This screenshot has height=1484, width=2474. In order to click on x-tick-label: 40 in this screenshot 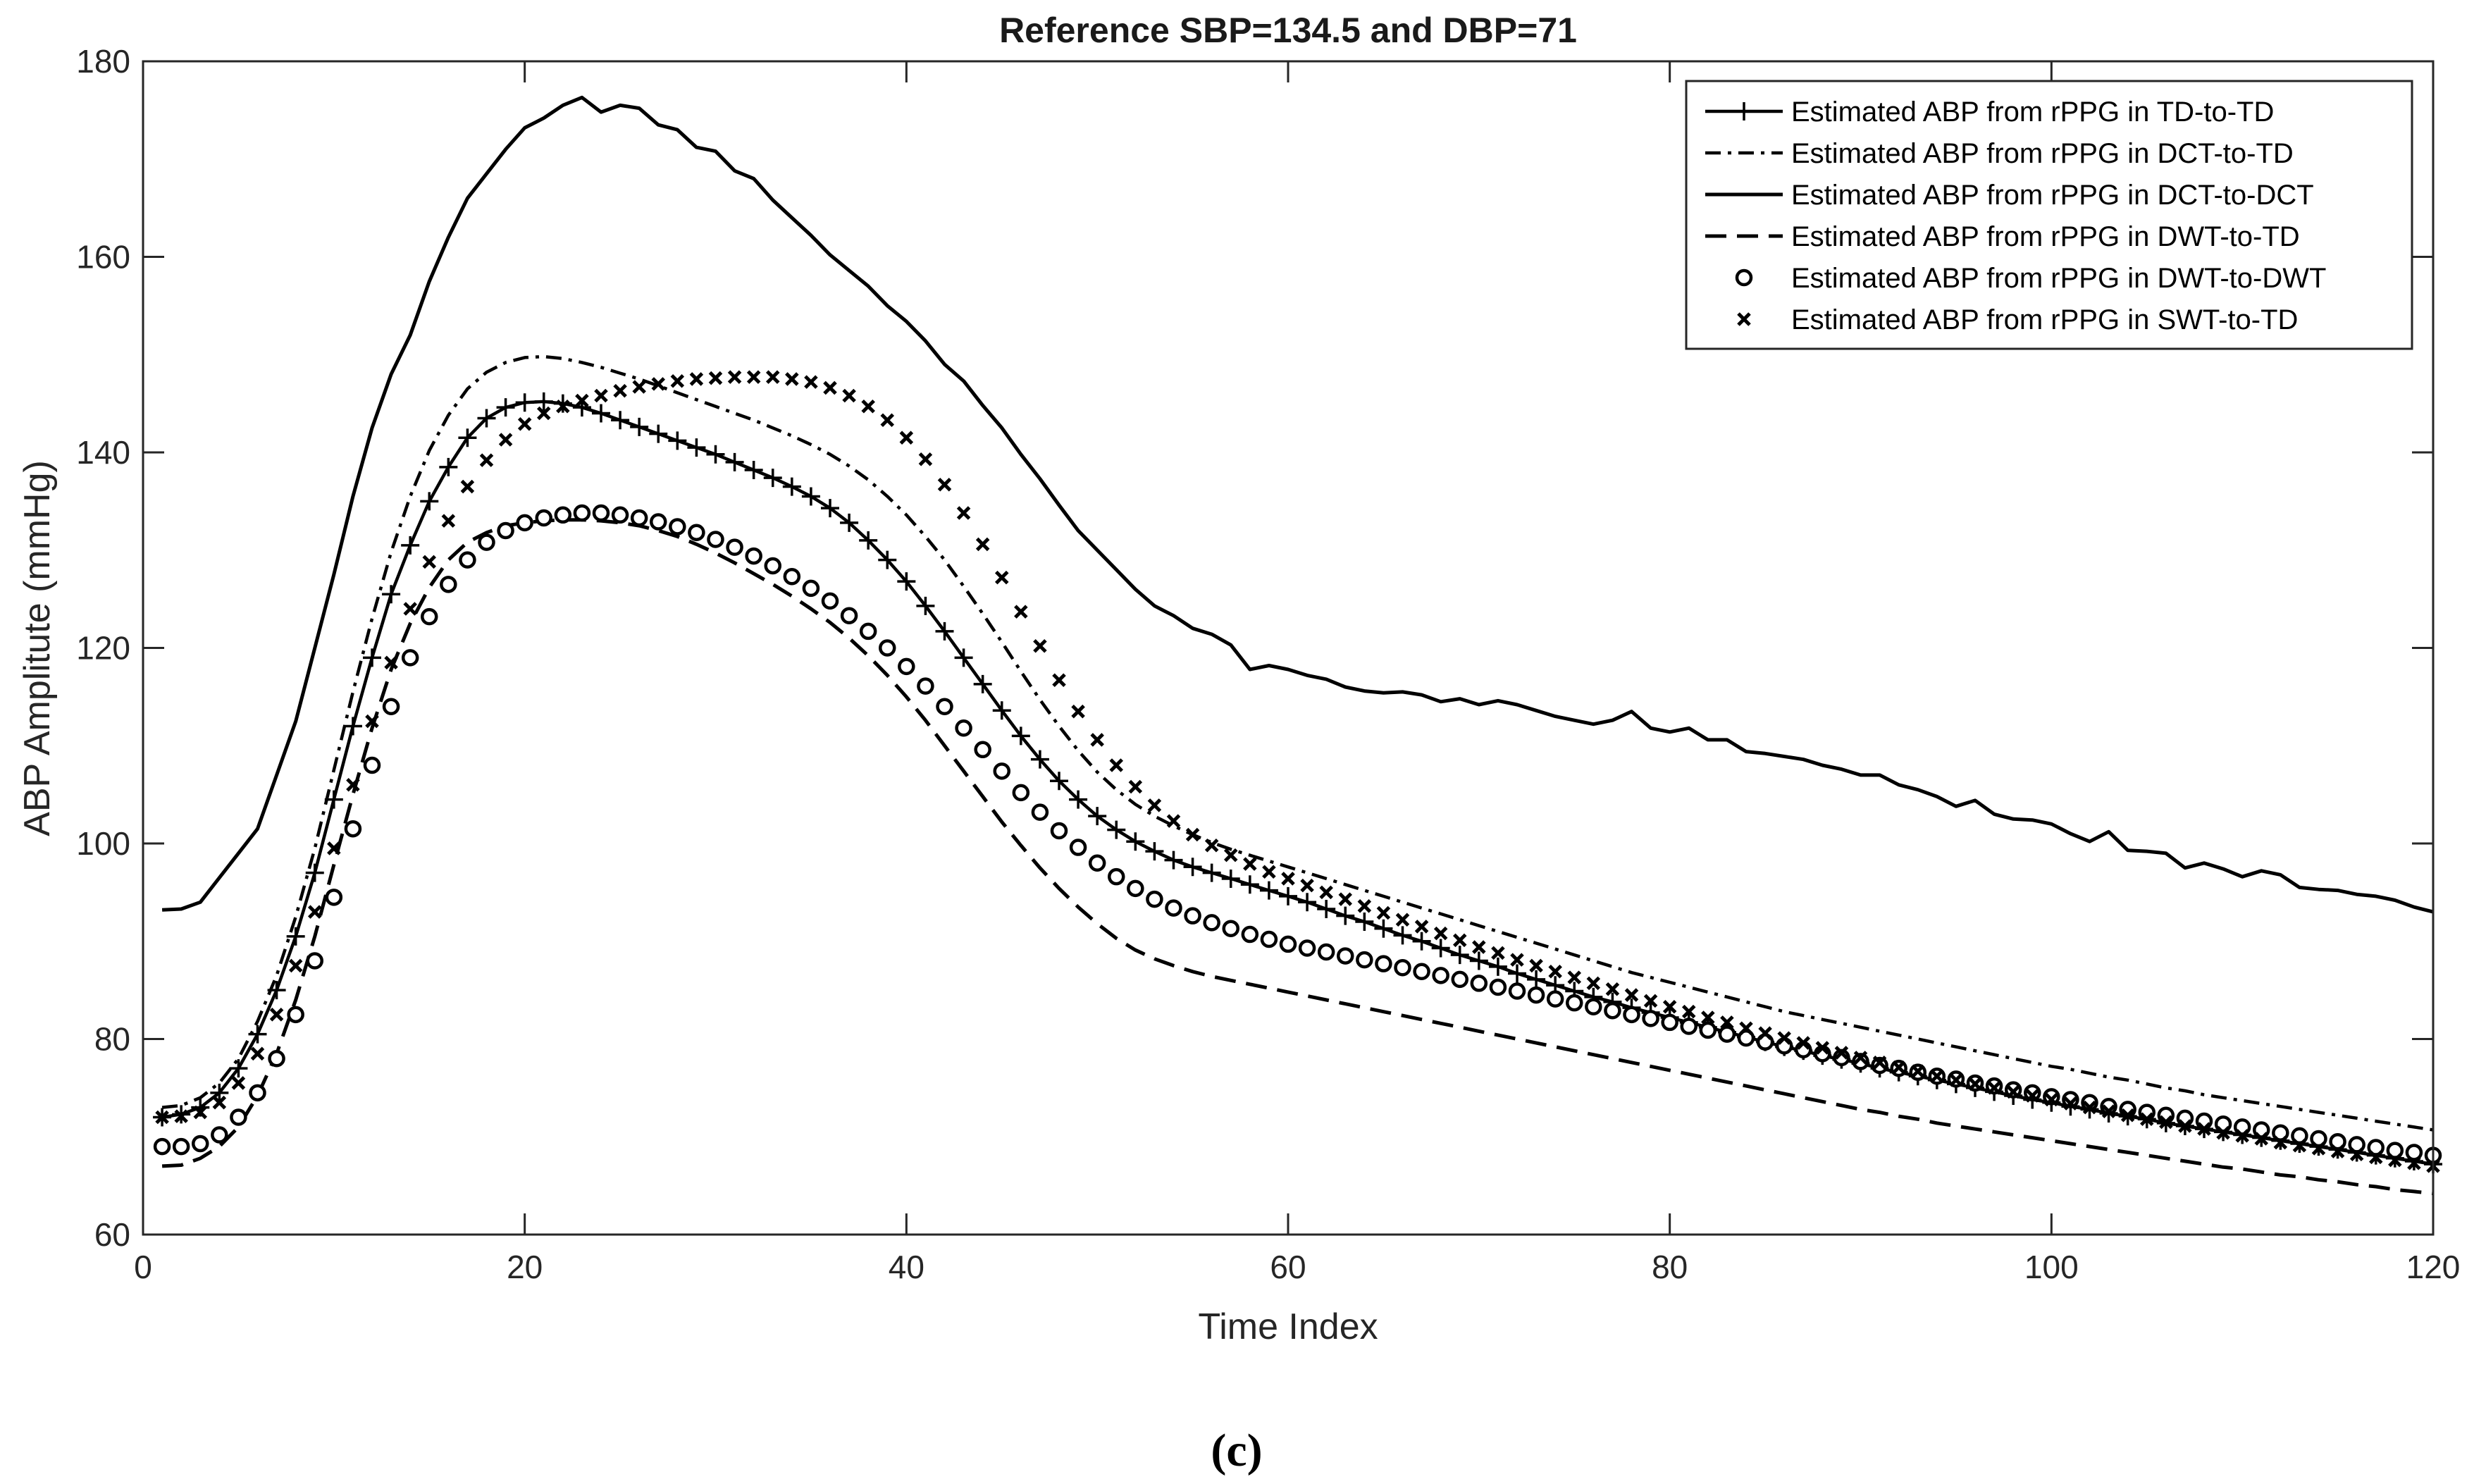, I will do `click(906, 1267)`.